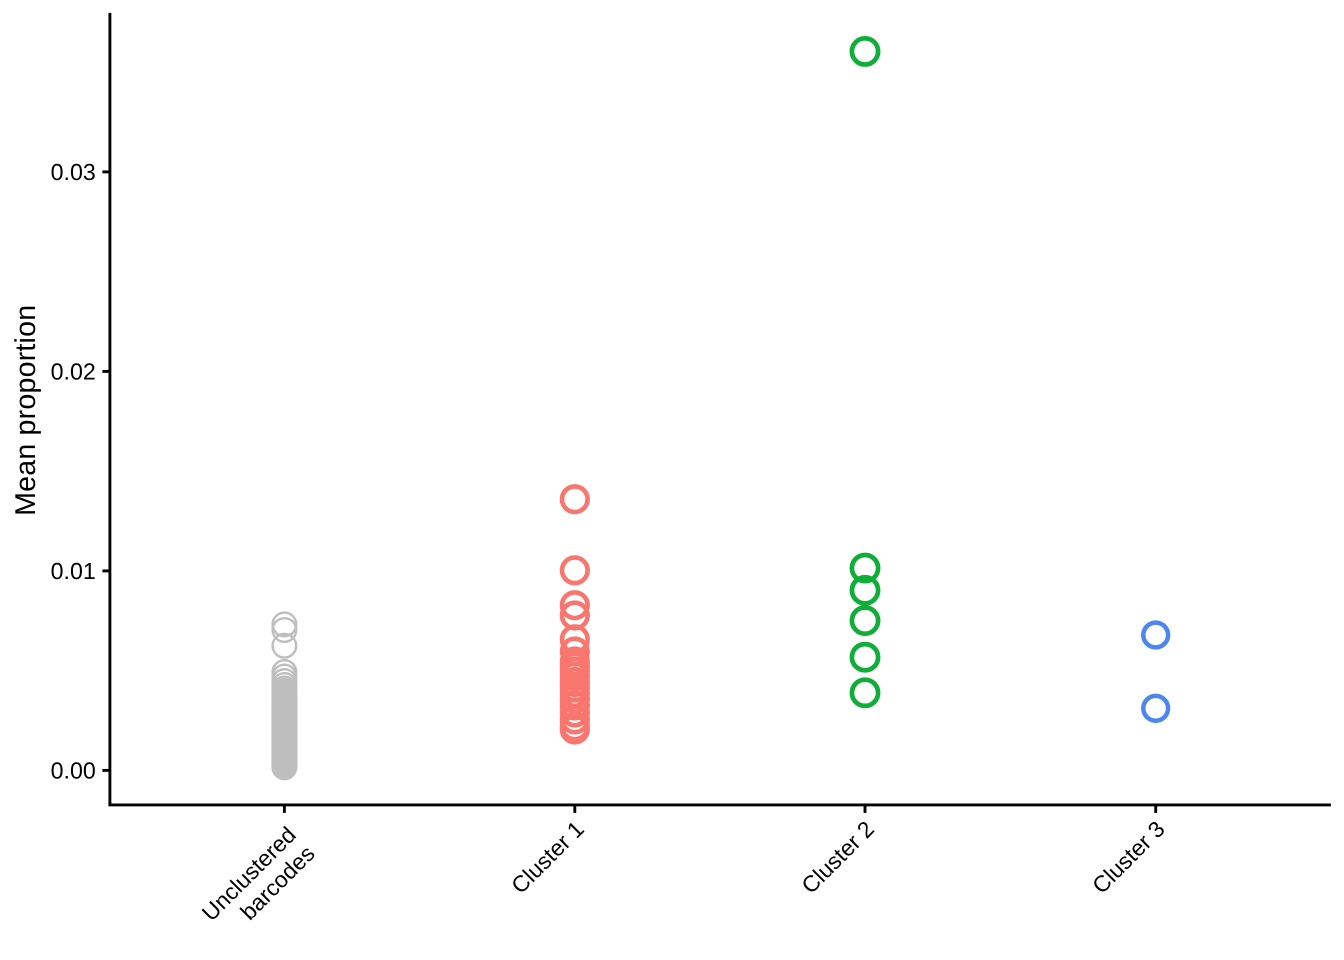 Image resolution: width=1344 pixels, height=960 pixels. I want to click on svg-text: Mean proportion, so click(26, 410).